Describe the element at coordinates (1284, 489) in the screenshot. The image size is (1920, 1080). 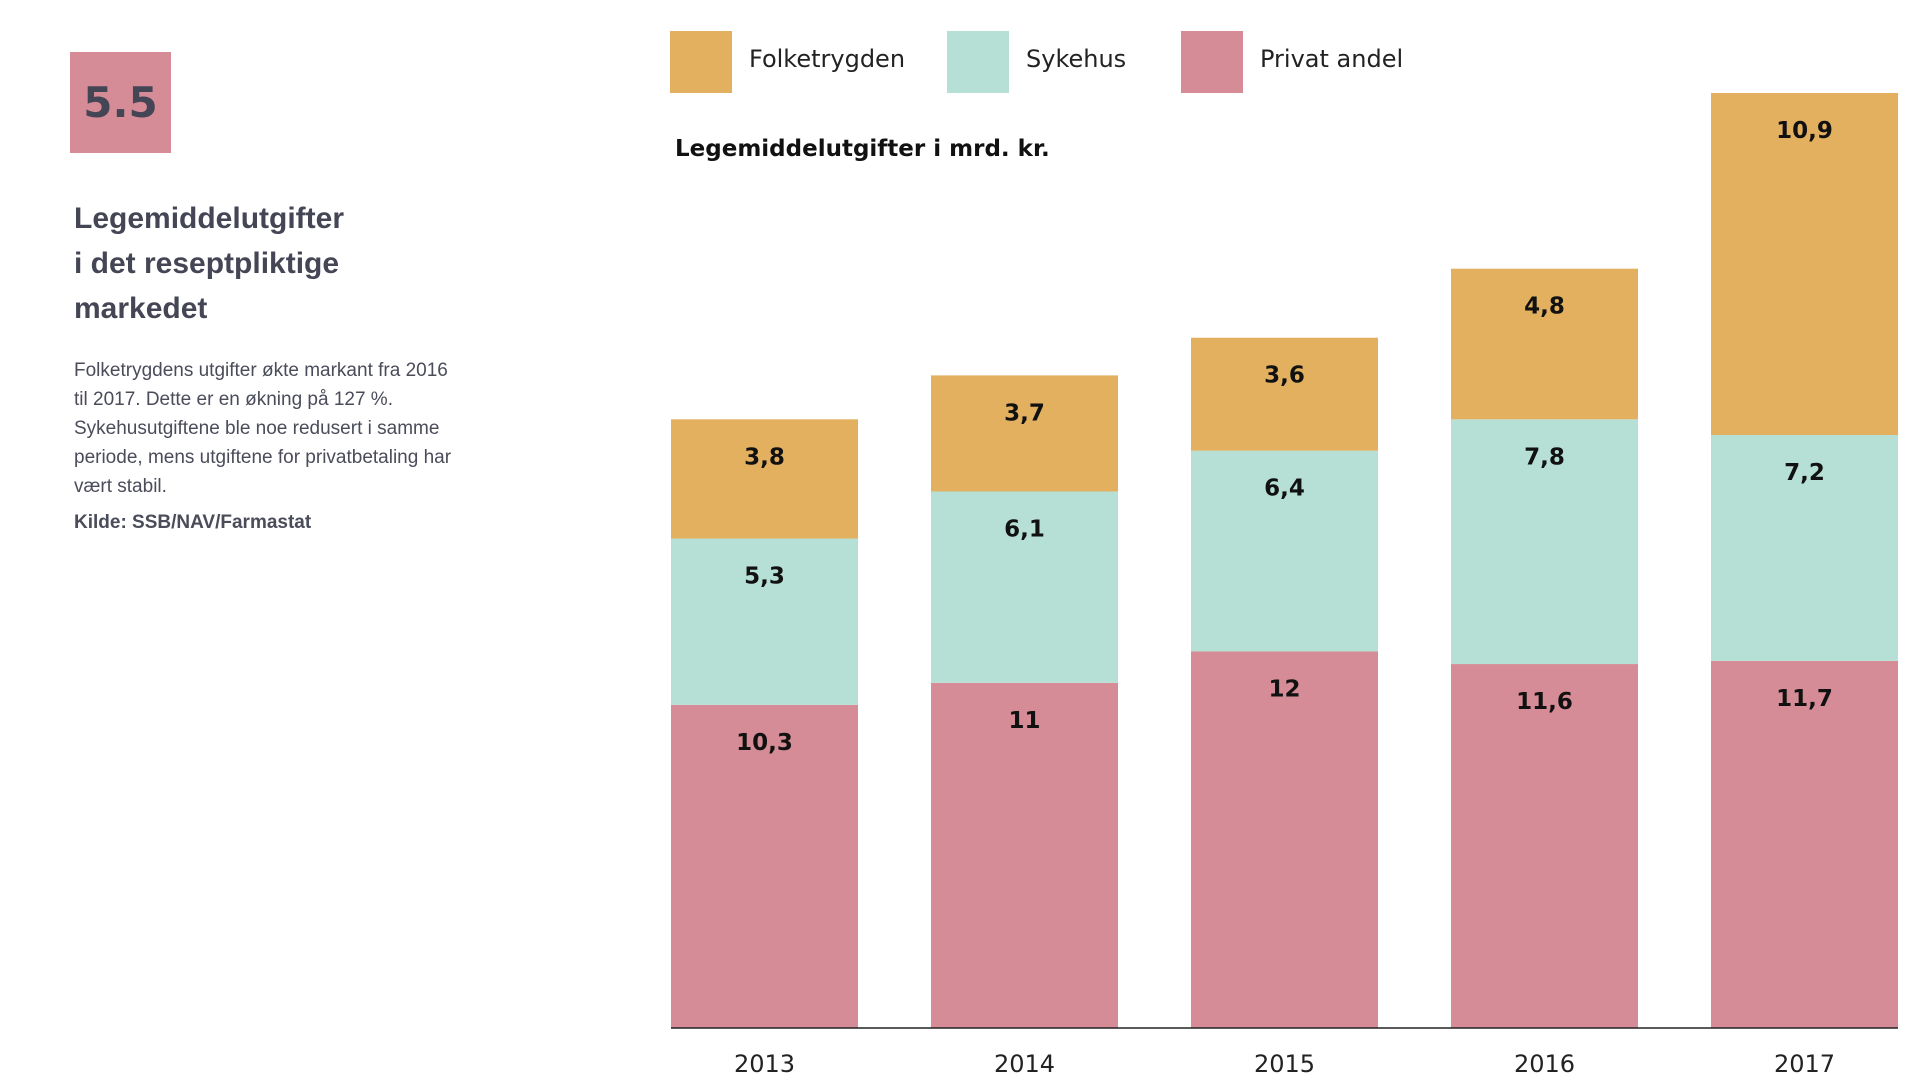
I see `value-label-sykehus-2015: 6,4` at that location.